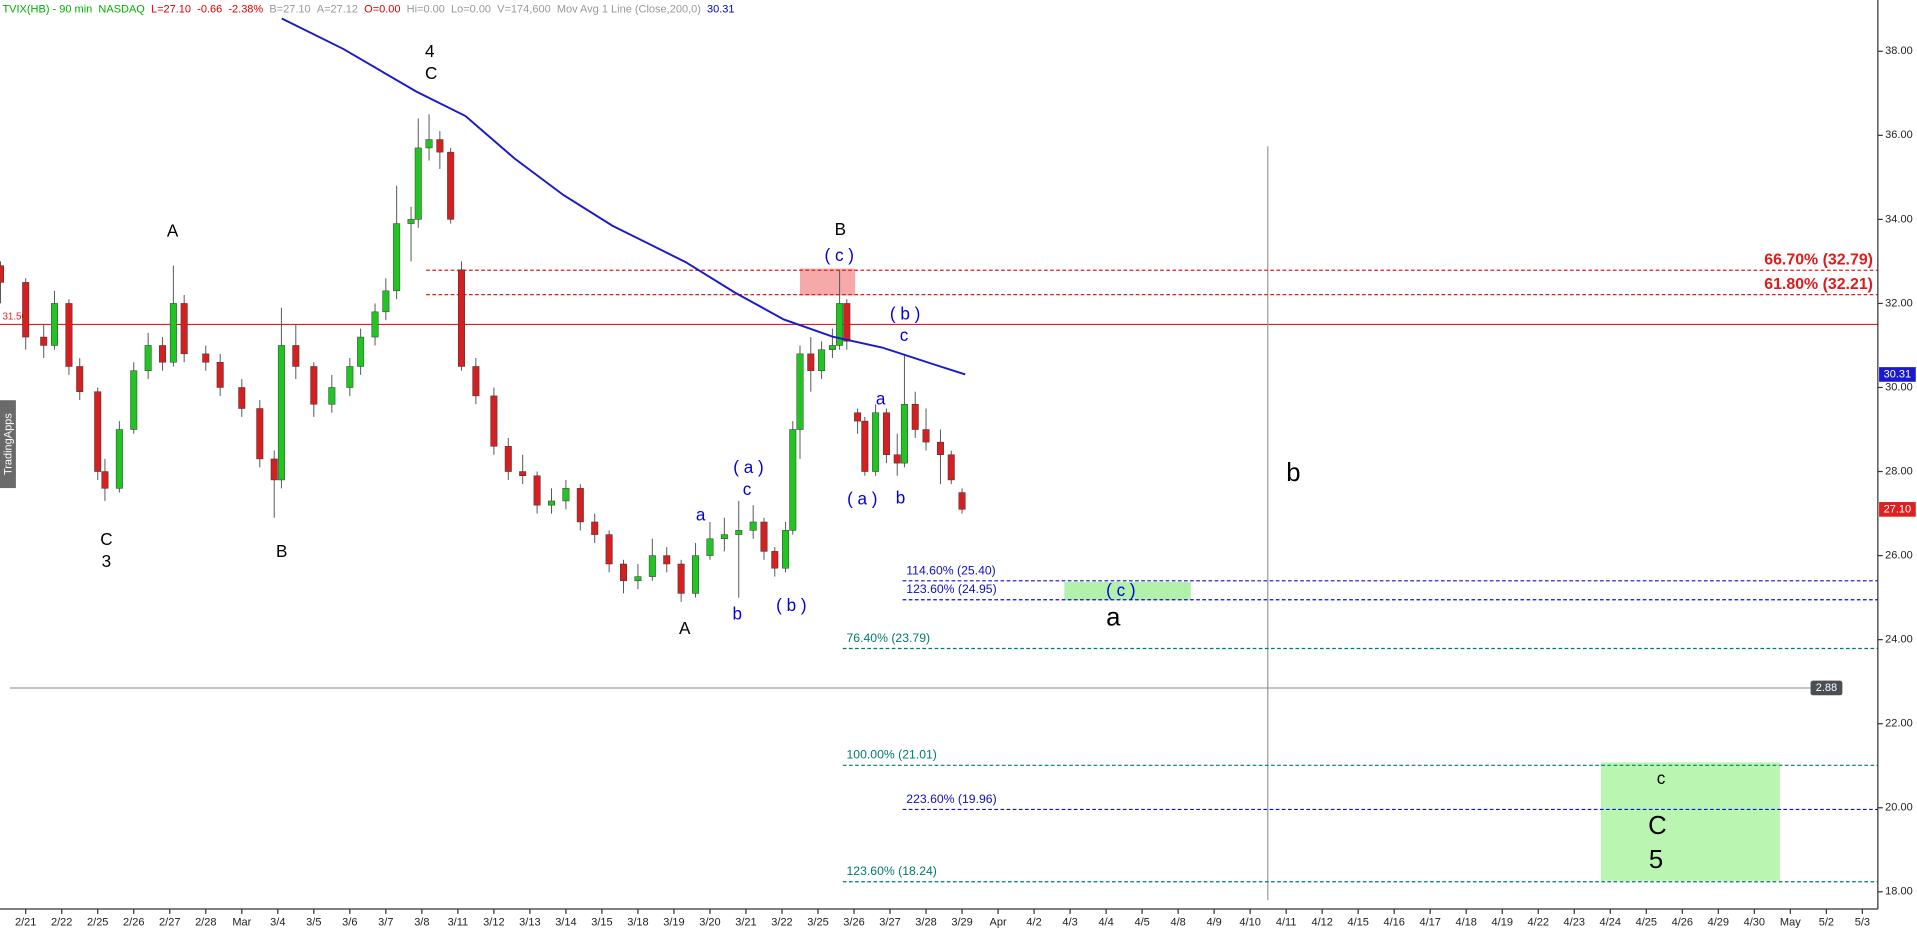 This screenshot has height=931, width=1917. Describe the element at coordinates (701, 515) in the screenshot. I see `wave-label: a` at that location.